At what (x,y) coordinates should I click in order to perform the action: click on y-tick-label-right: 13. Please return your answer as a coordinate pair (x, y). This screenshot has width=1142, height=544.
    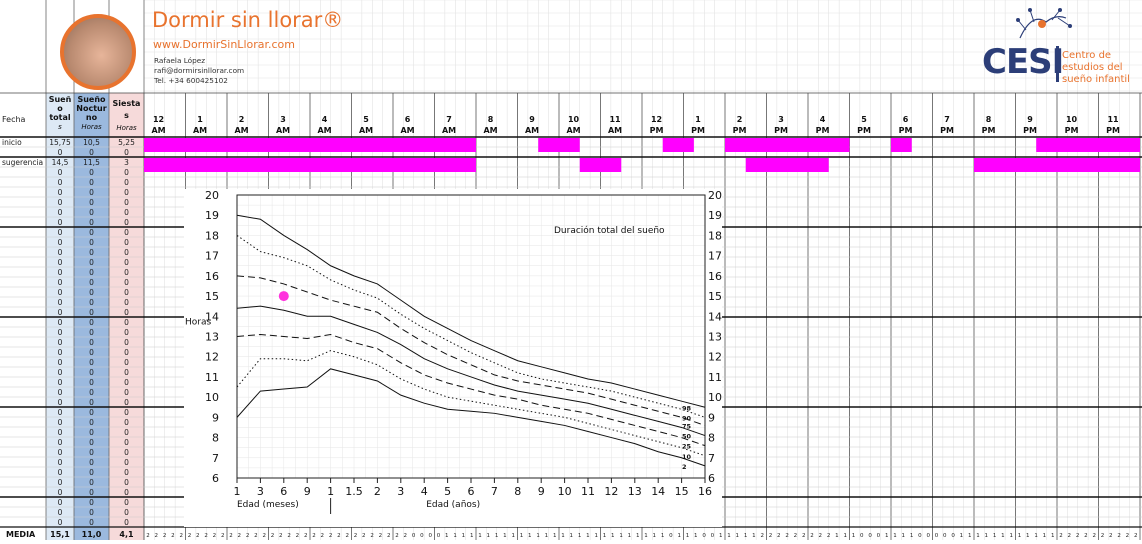
    Looking at the image, I should click on (715, 337).